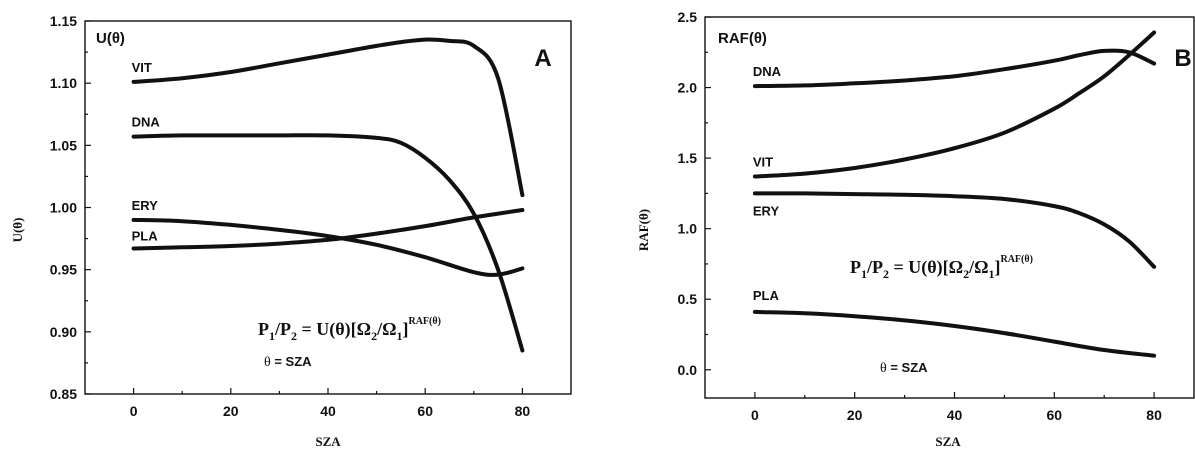 The height and width of the screenshot is (453, 1195). I want to click on y-tick-label: 1.00, so click(63, 208).